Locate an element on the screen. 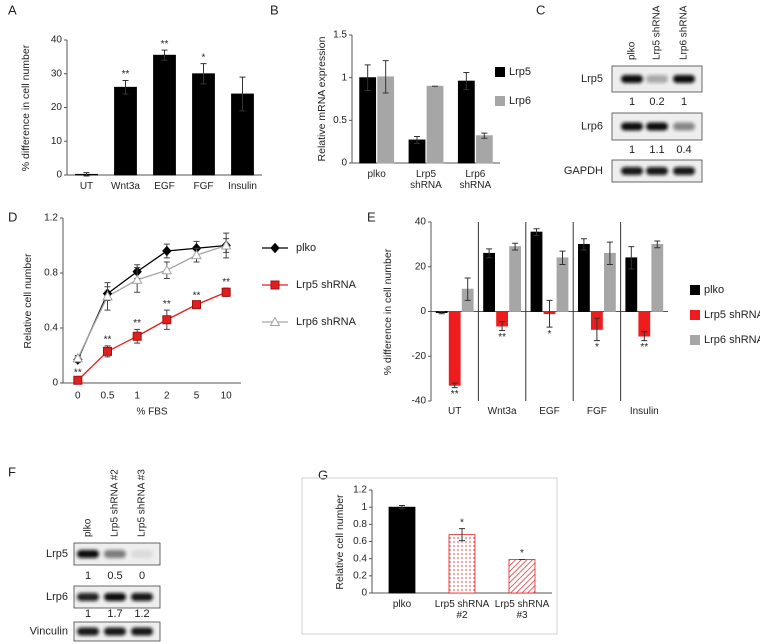  x-tick-label: 5 is located at coordinates (197, 396).